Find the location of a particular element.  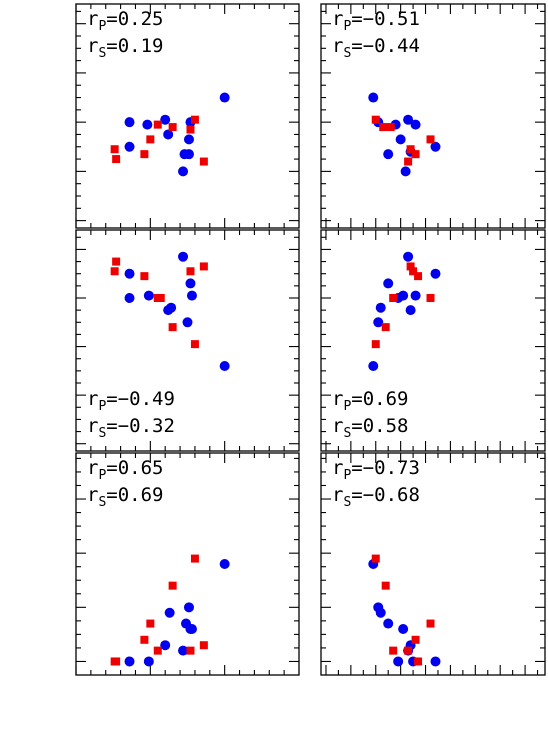

stat-rs: rS=−0.32 is located at coordinates (131, 428).